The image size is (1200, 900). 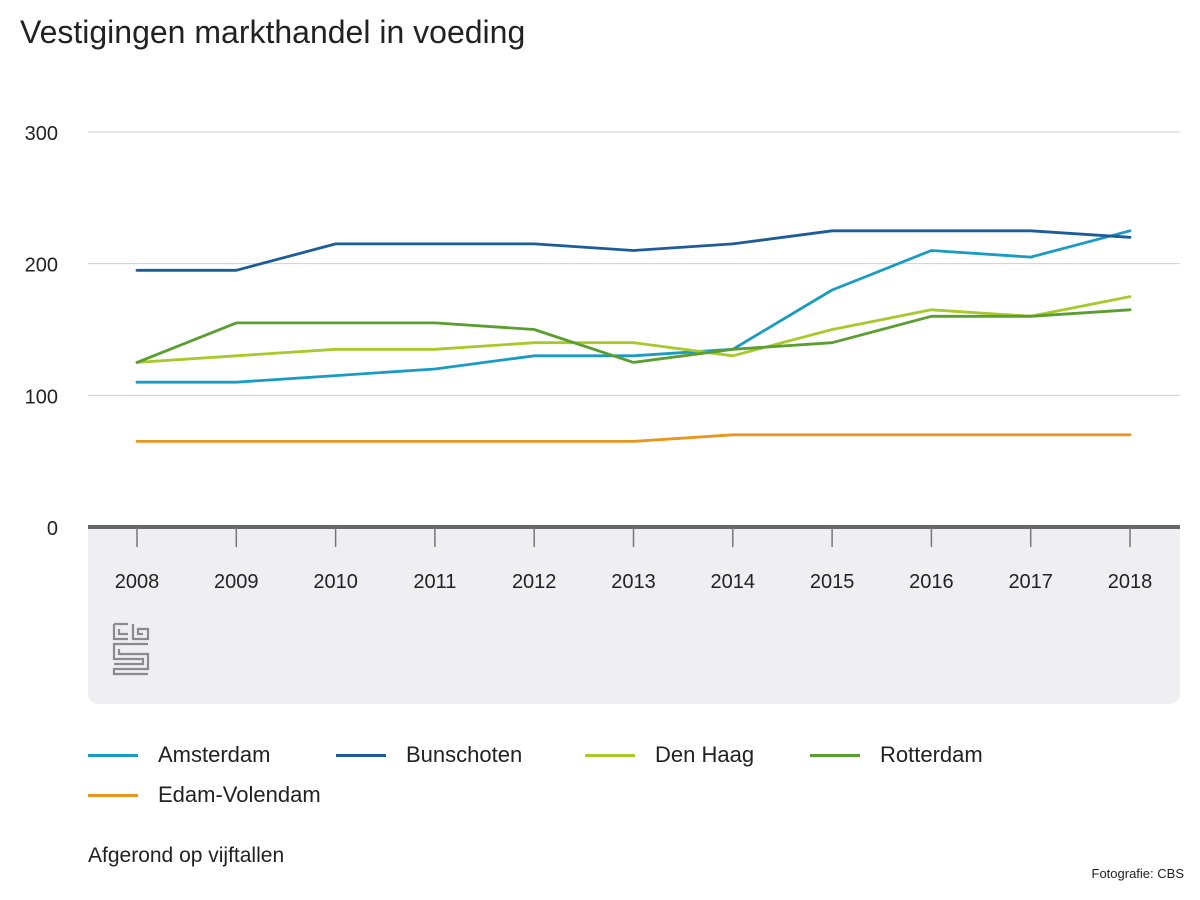 I want to click on chart-title: Vestigingen markthandel in voeding, so click(x=273, y=32).